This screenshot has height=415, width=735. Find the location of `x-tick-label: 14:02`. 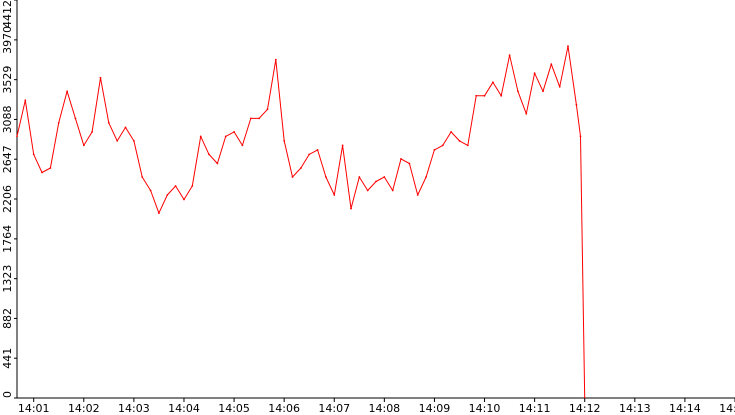

x-tick-label: 14:02 is located at coordinates (84, 408).